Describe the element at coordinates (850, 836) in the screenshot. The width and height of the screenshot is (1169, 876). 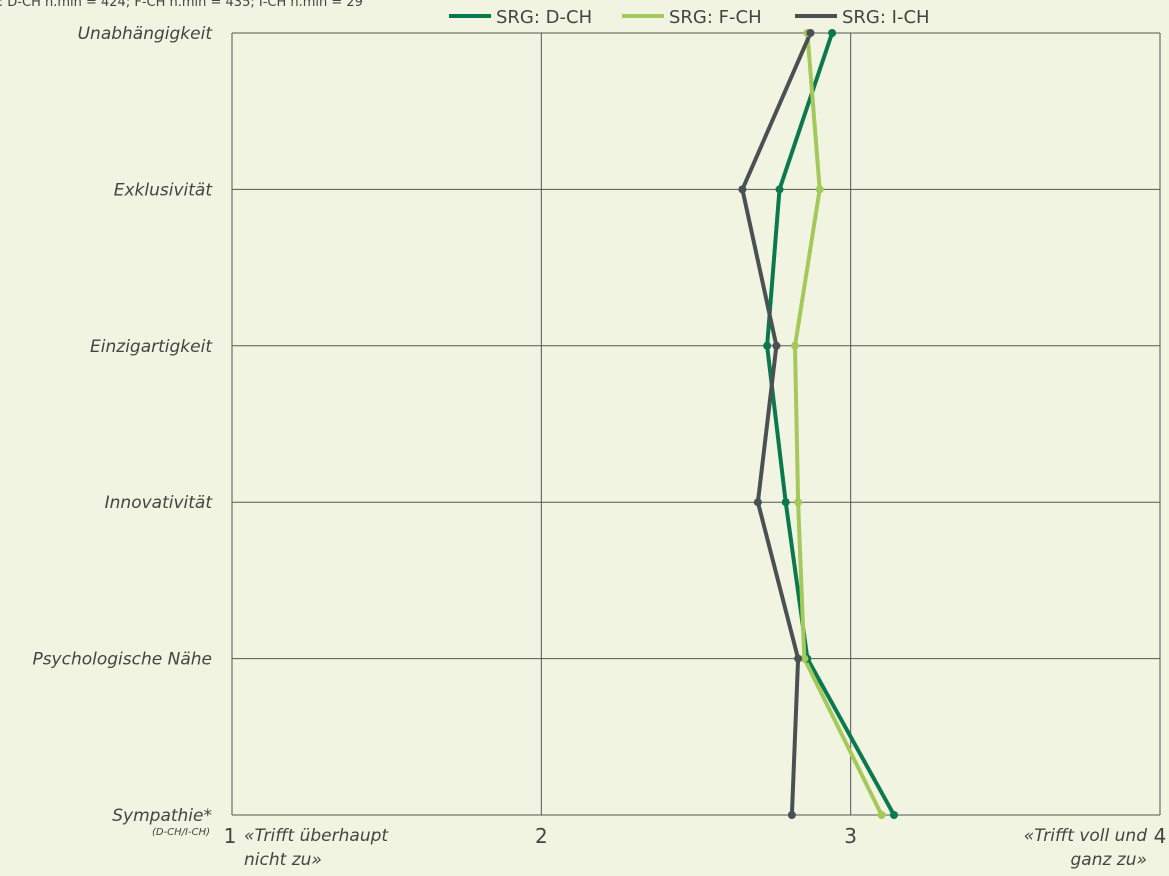
I see `x-tick-label: 3` at that location.